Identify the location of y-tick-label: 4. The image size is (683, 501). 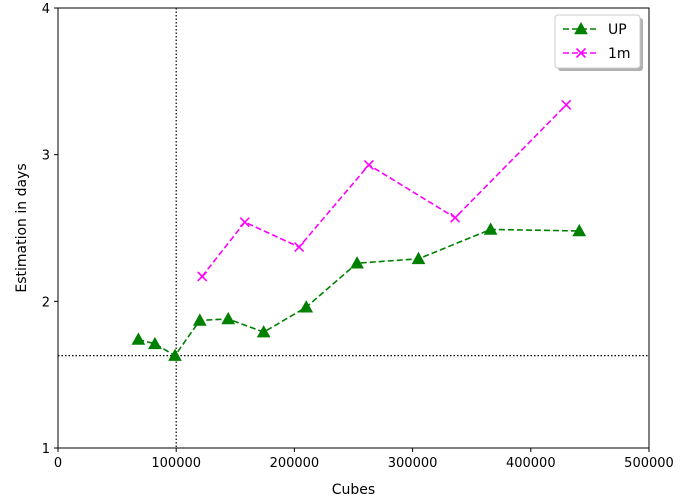
(46, 9).